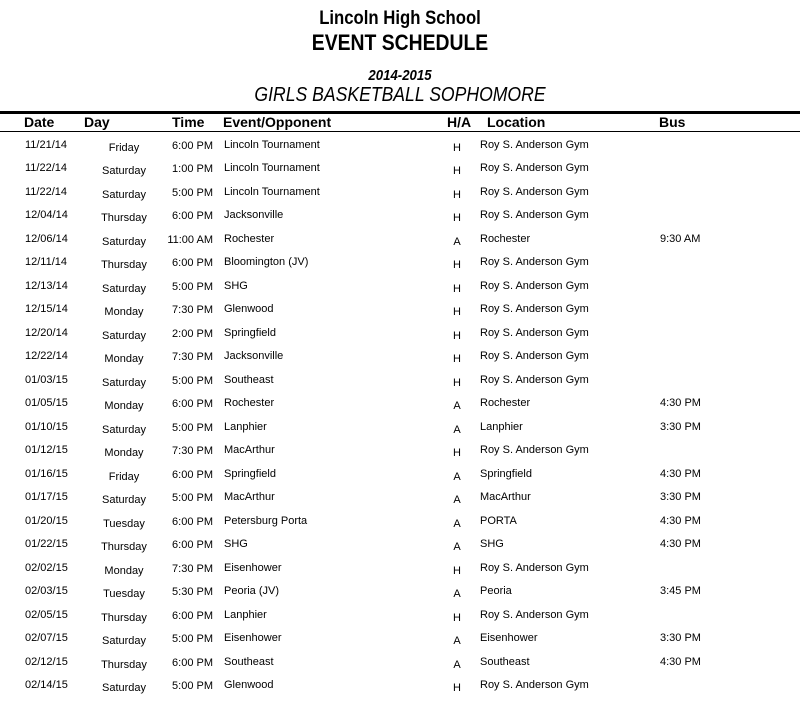 Image resolution: width=800 pixels, height=702 pixels. Describe the element at coordinates (97, 122) in the screenshot. I see `column-header-day: Day` at that location.